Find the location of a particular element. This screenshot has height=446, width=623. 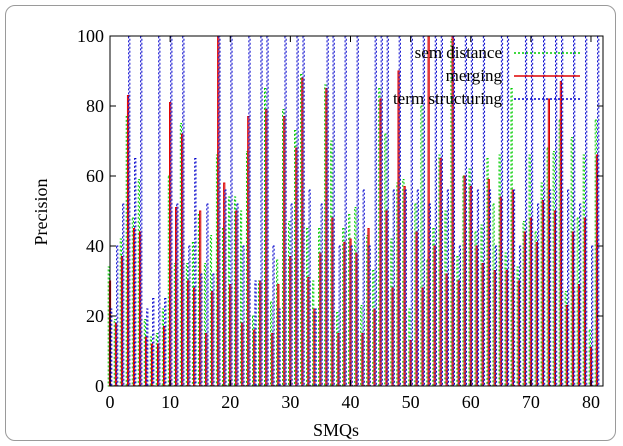

x-tick-label: 80 is located at coordinates (591, 402).